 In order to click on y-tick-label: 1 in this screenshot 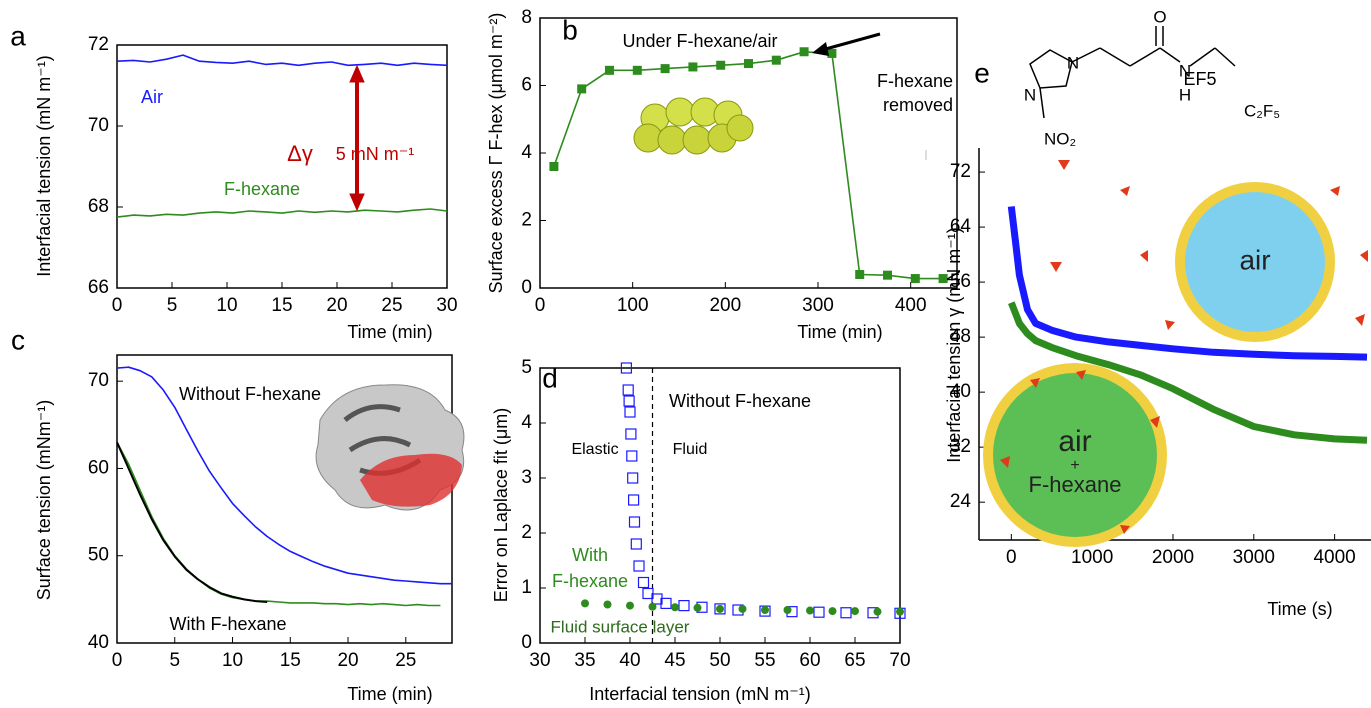, I will do `click(526, 587)`.